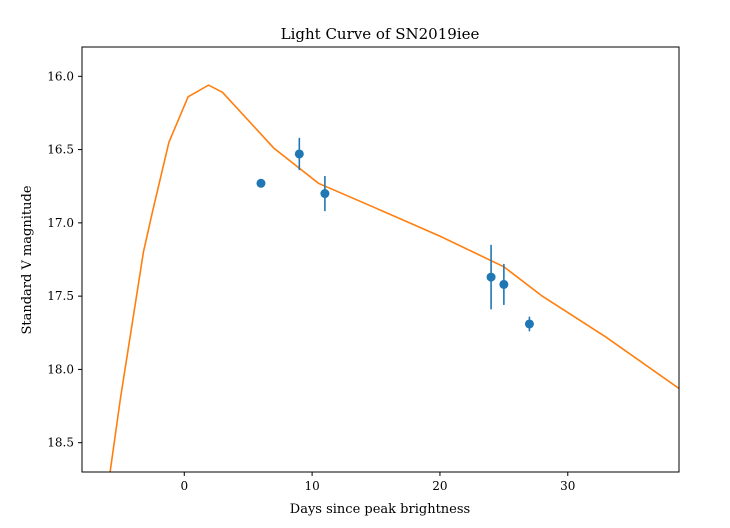  I want to click on x-tick-label: 0, so click(184, 486).